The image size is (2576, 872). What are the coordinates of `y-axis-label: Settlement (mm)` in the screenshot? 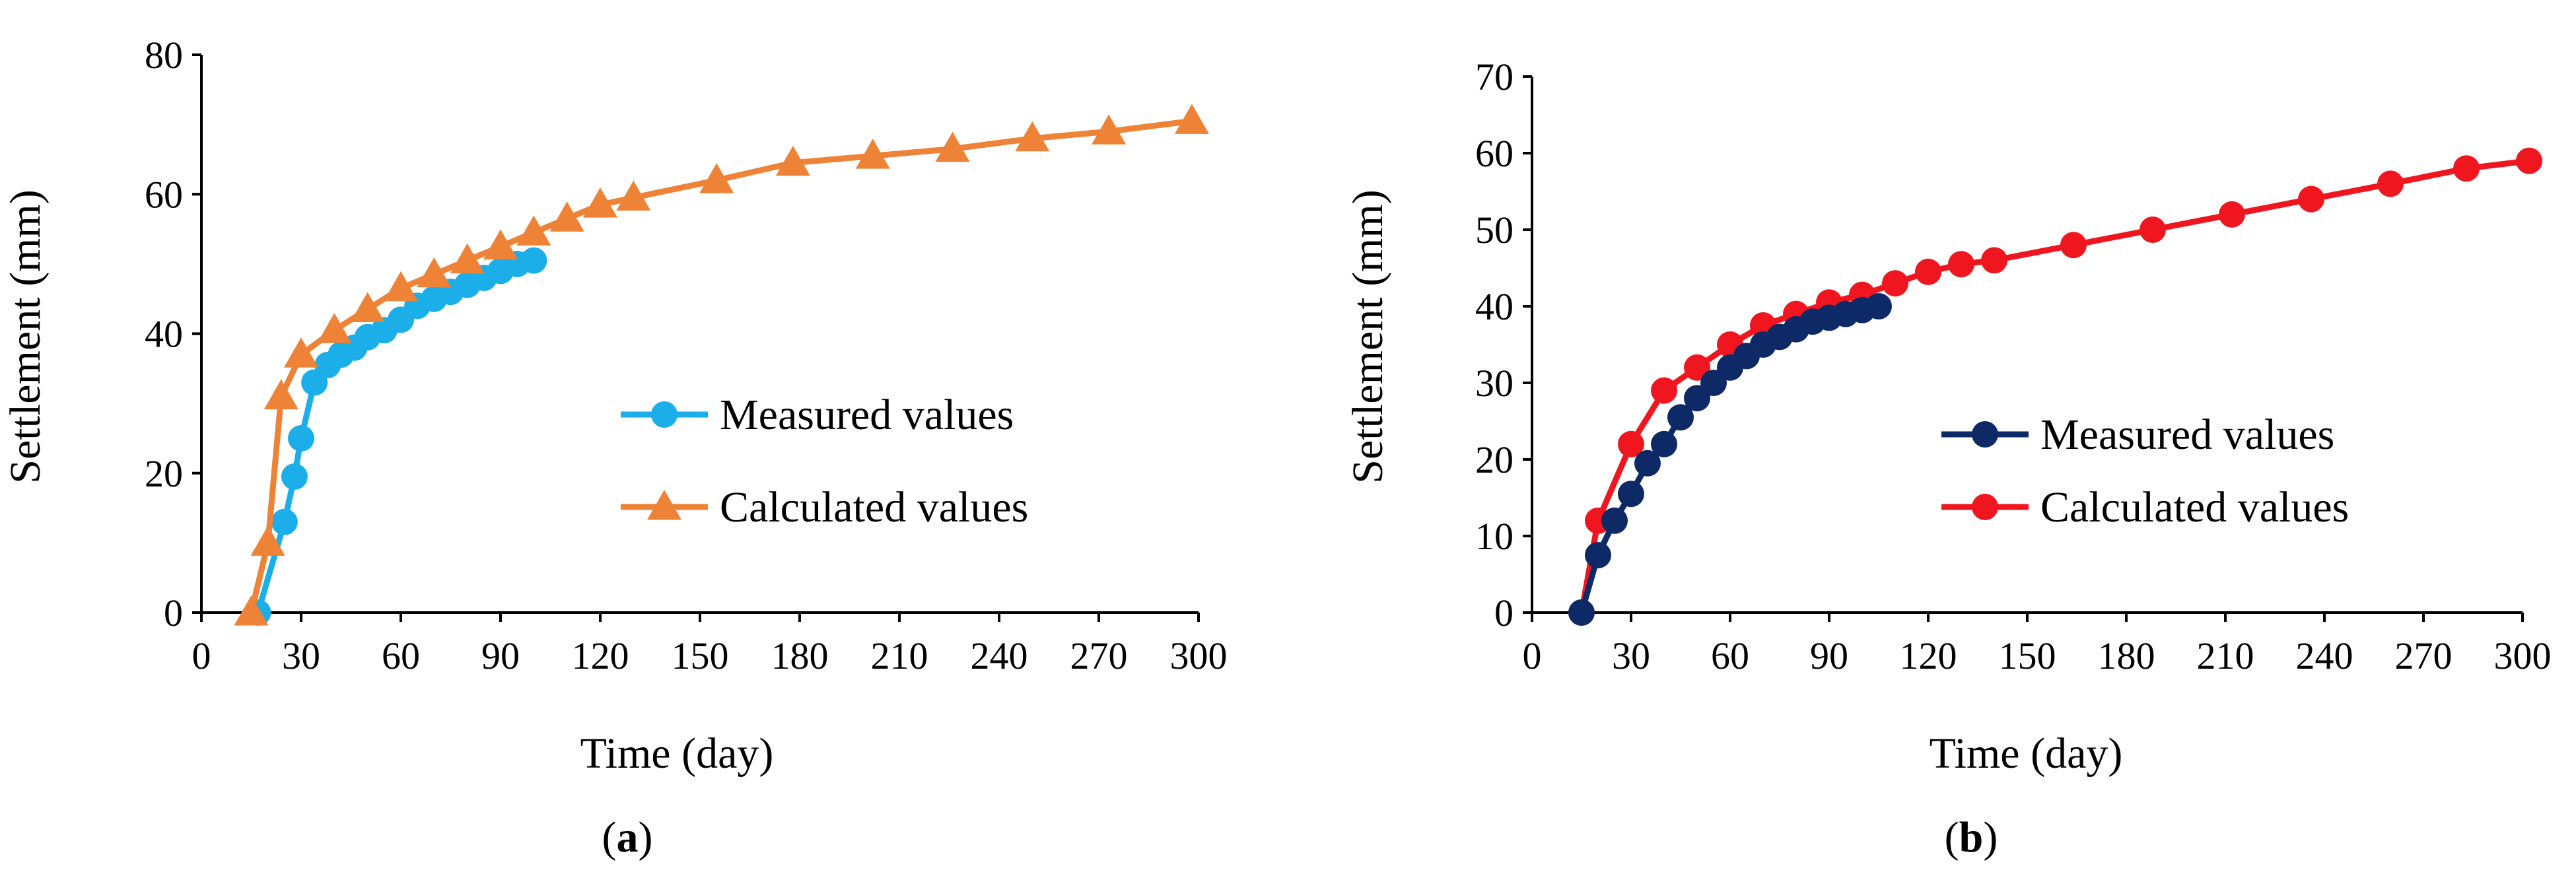 It's located at (25, 336).